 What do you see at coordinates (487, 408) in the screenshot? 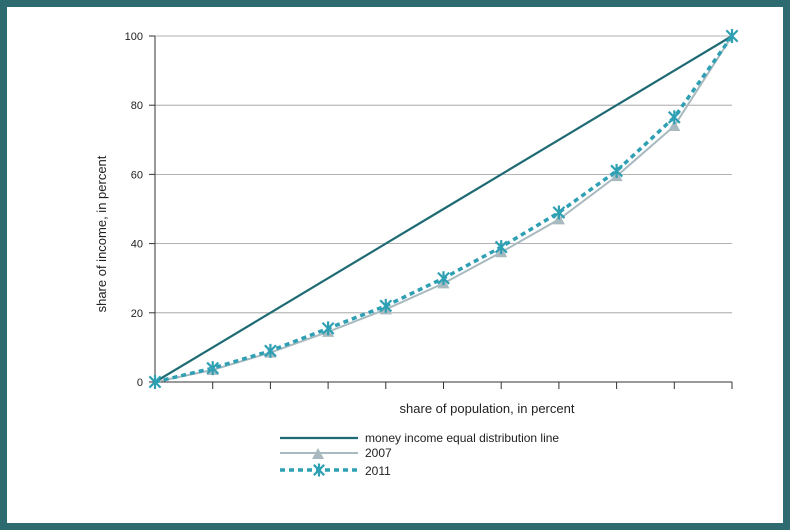
I see `x-axis-title: share of population, in percent` at bounding box center [487, 408].